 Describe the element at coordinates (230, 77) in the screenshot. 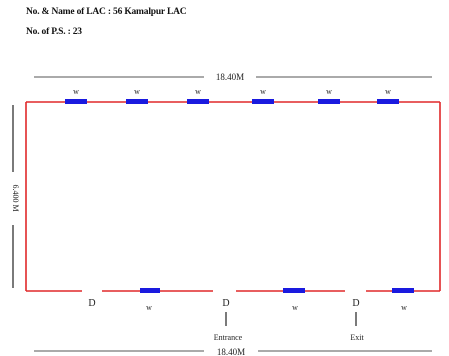

I see `top-dimension-label: 18.40M` at that location.